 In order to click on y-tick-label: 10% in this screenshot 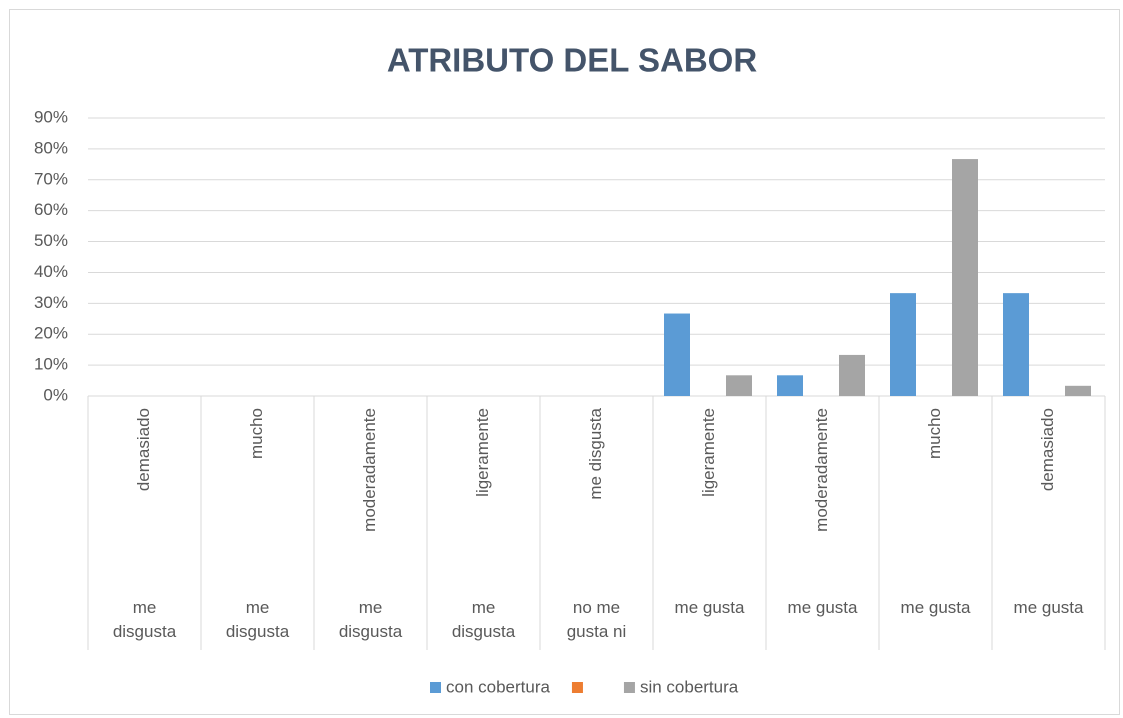, I will do `click(51, 364)`.